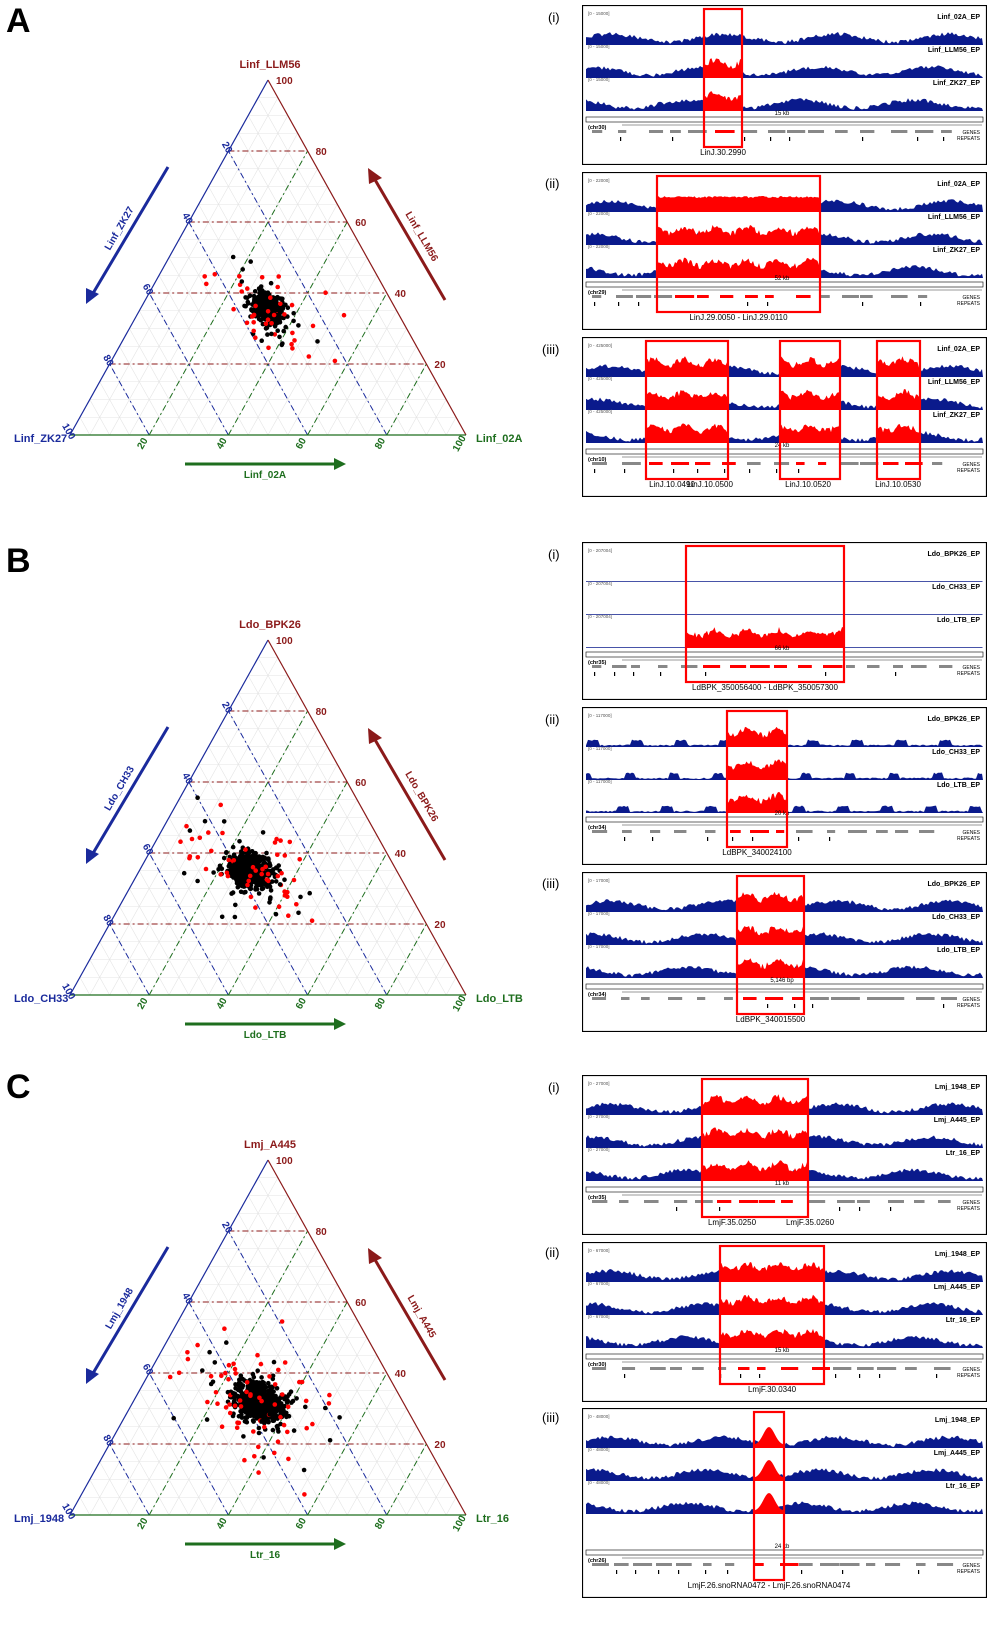 The width and height of the screenshot is (990, 1630). What do you see at coordinates (599, 13) in the screenshot?
I see `track-range-label: [0 - 15000]` at bounding box center [599, 13].